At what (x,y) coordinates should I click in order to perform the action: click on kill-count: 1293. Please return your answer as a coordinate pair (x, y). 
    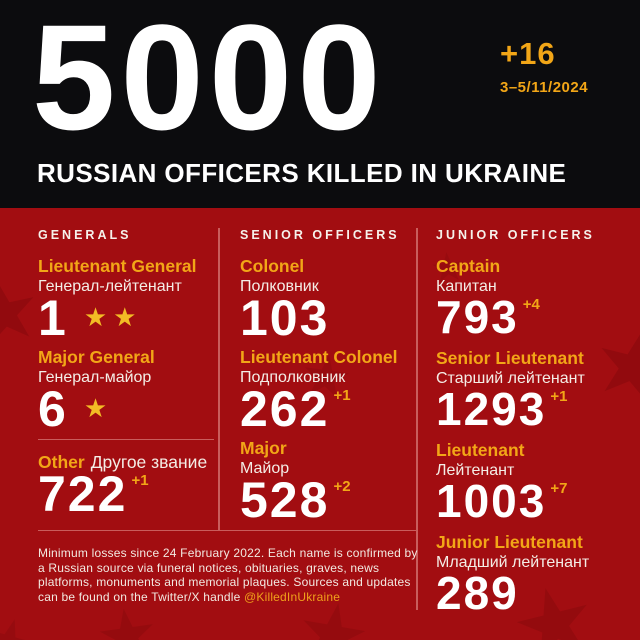
    Looking at the image, I should click on (491, 409).